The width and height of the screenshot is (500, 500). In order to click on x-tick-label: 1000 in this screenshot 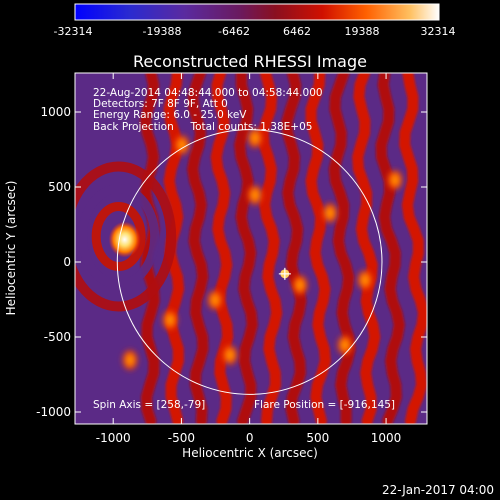, I will do `click(386, 438)`.